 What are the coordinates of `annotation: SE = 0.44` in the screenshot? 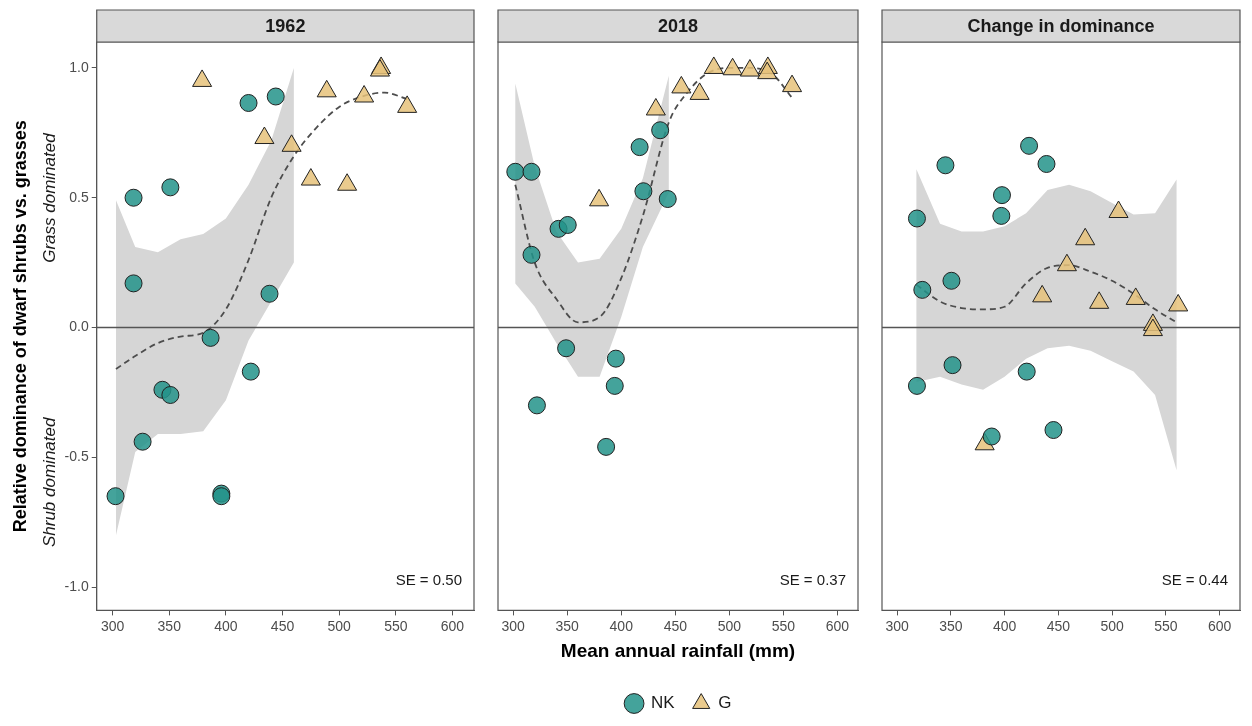 It's located at (1194, 580).